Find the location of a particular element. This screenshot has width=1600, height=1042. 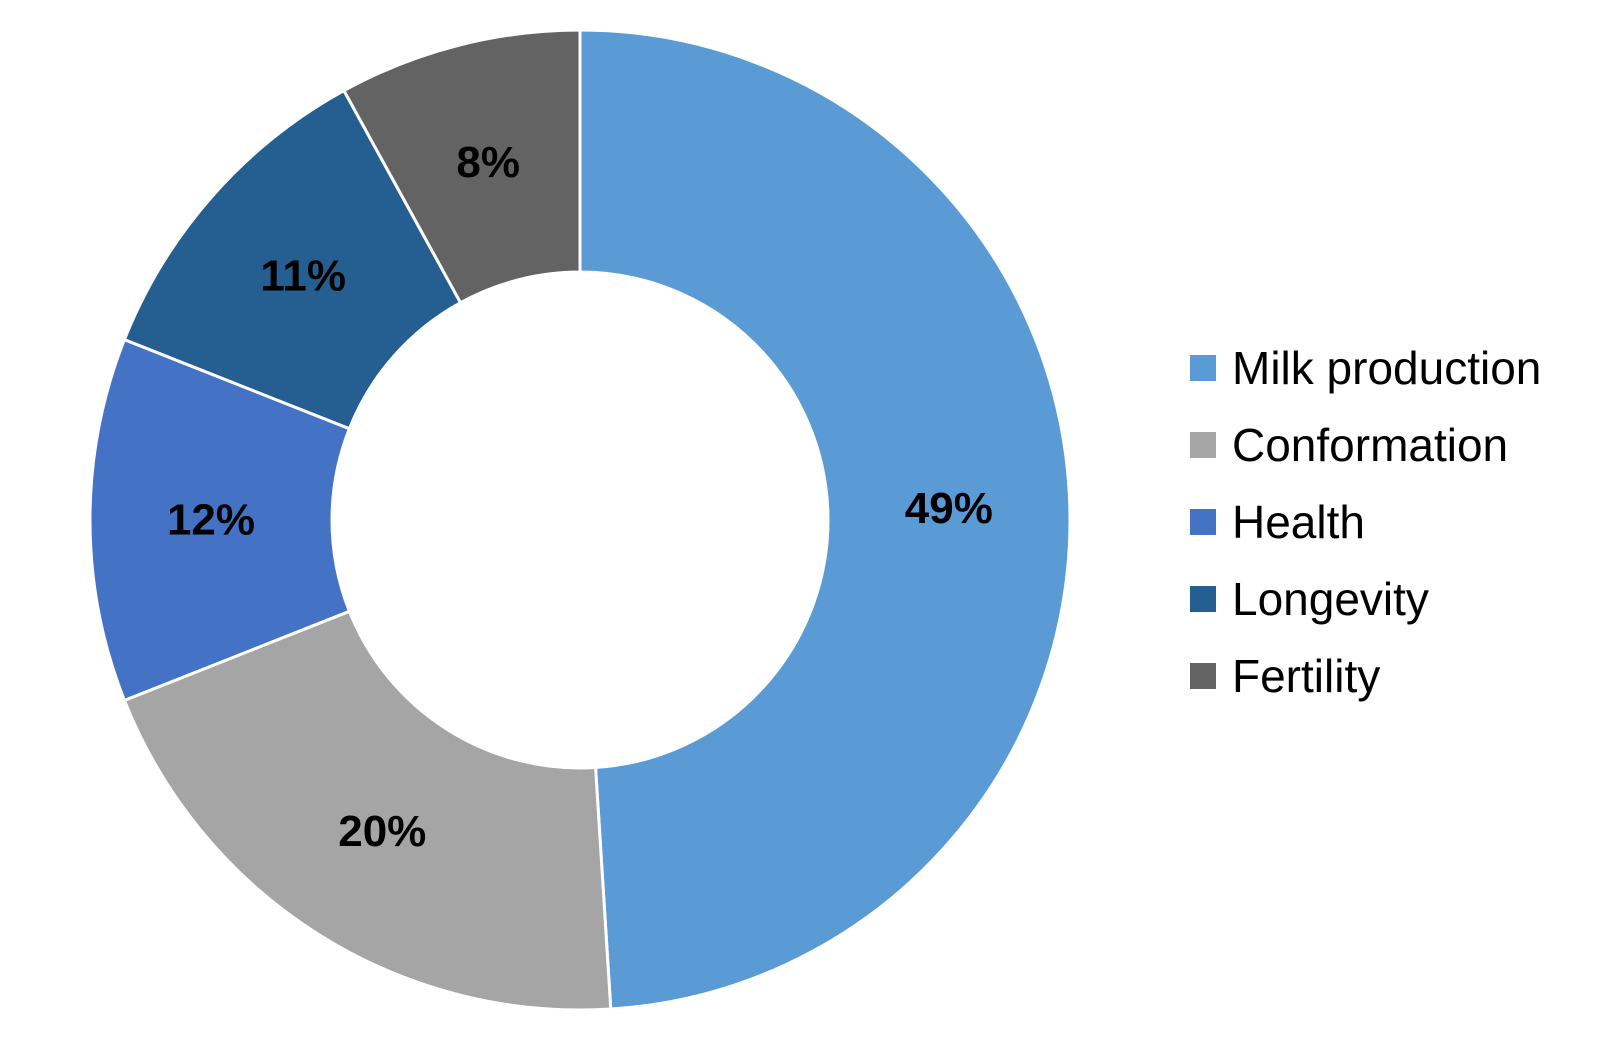

legend-swatch-conformation is located at coordinates (1203, 445).